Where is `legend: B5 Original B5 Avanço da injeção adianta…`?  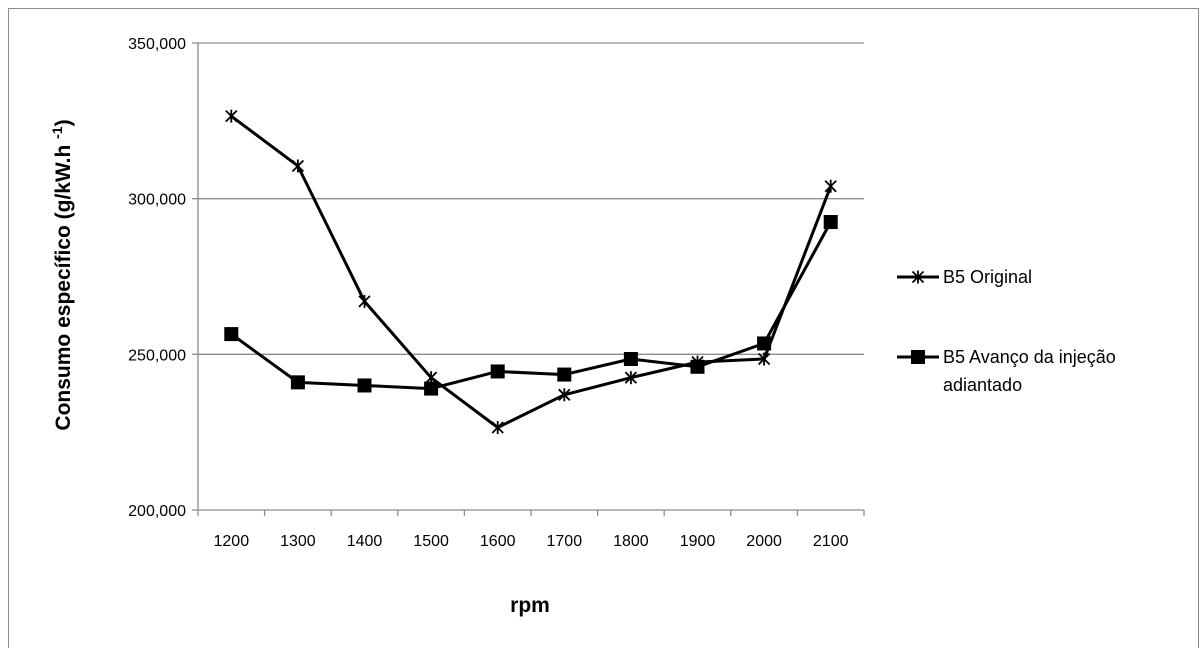 legend: B5 Original B5 Avanço da injeção adianta… is located at coordinates (1006, 331).